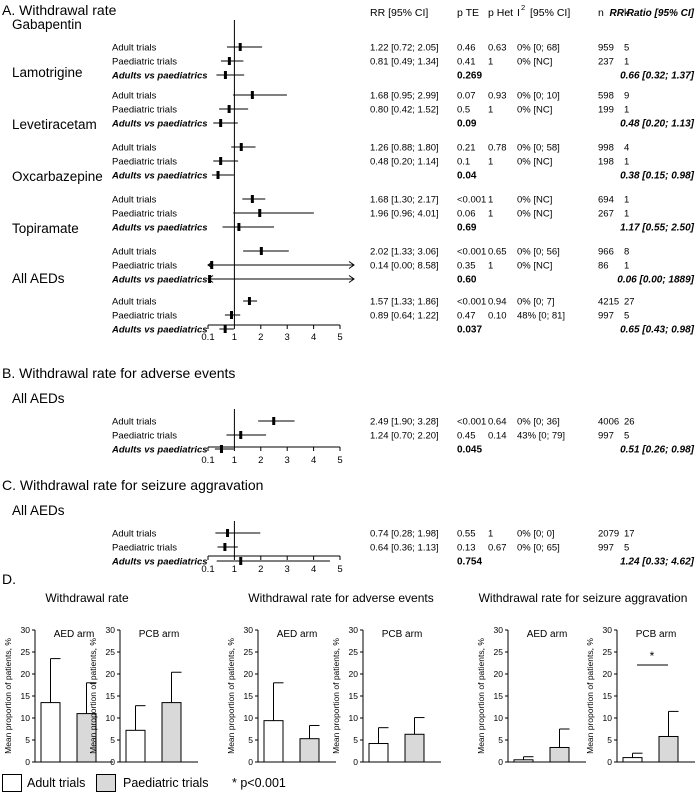 The width and height of the screenshot is (698, 800). I want to click on comparison-pte: 0.69, so click(467, 228).